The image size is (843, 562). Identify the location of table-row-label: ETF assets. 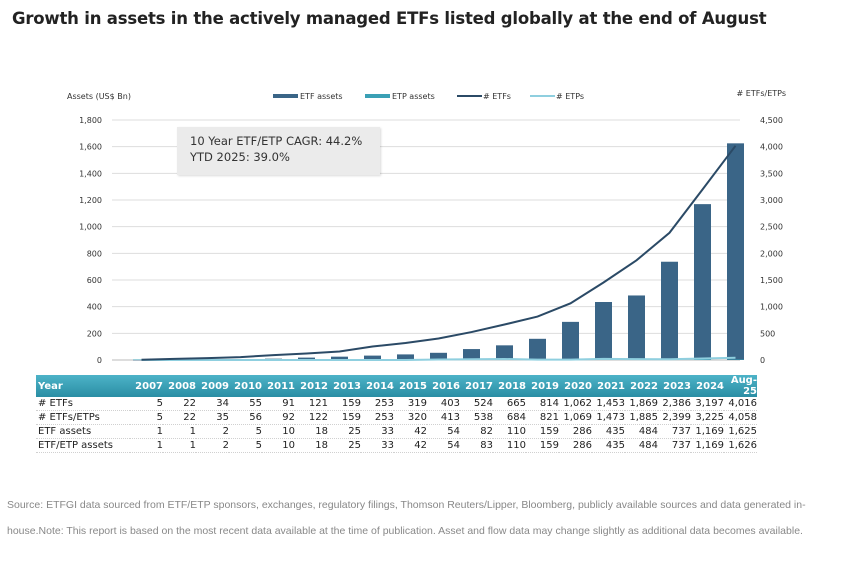
(83, 431).